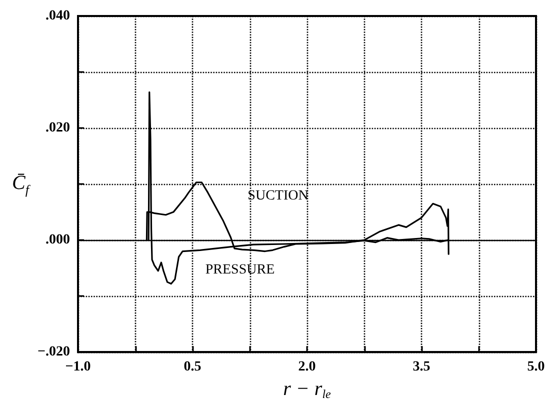  I want to click on annotation: PRESSURE, so click(240, 270).